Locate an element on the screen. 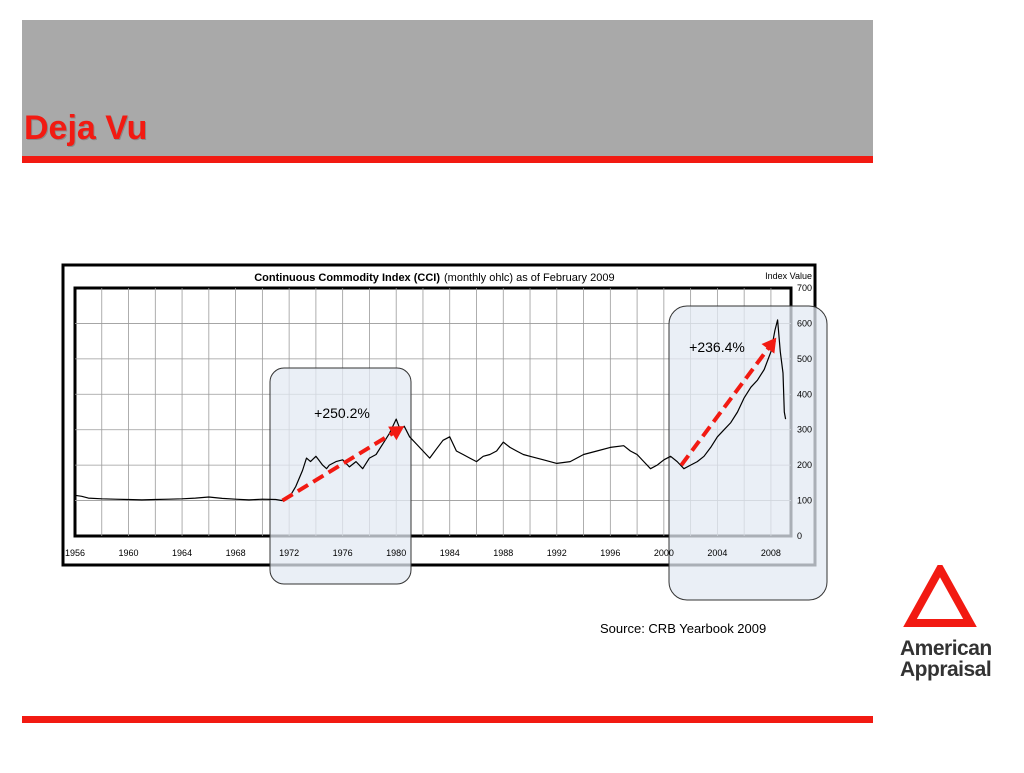  x-tick-label: 1956 is located at coordinates (75, 553).